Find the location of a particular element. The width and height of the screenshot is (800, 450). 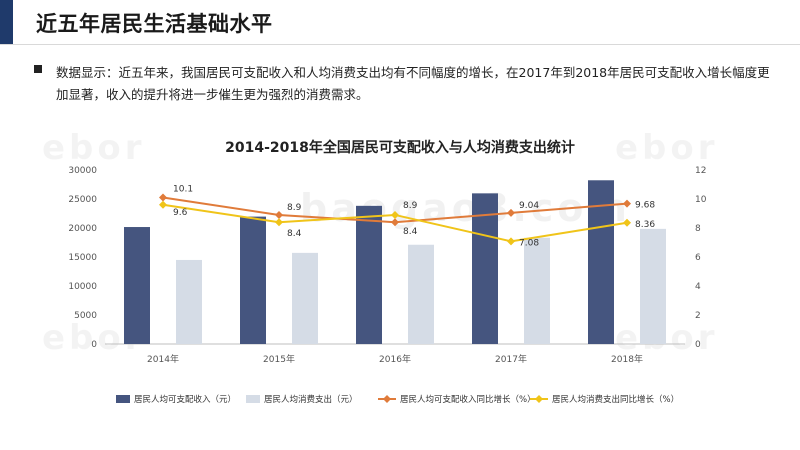

chart-lines: 10.1 8.9 8.4 9.04 9.68 9.6 8.4 8.9 7.08 8.36 is located at coordinates (407, 216).